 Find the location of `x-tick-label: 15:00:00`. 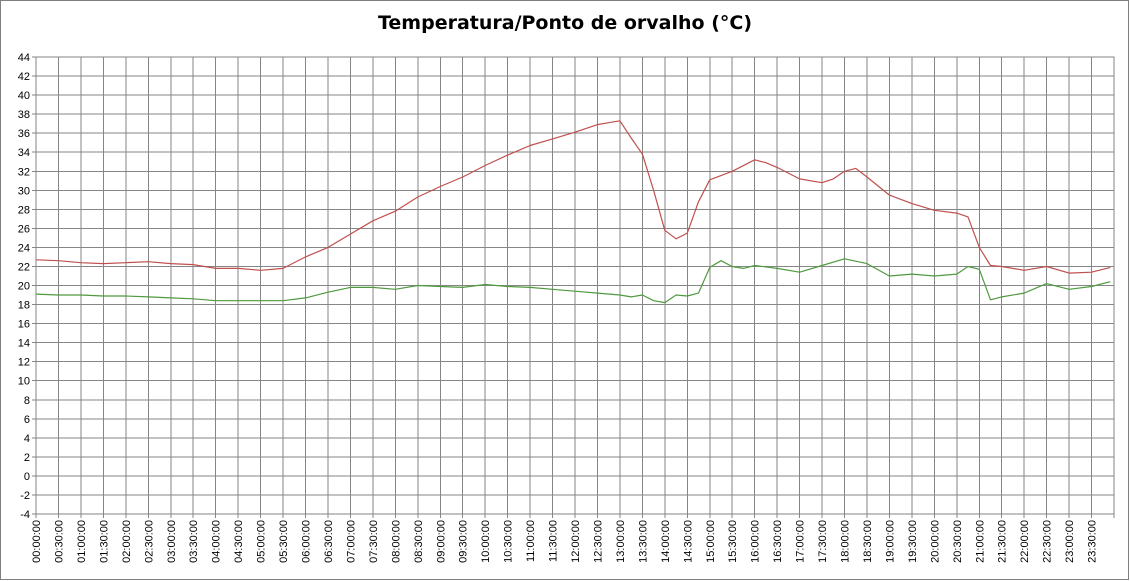

x-tick-label: 15:00:00 is located at coordinates (711, 541).